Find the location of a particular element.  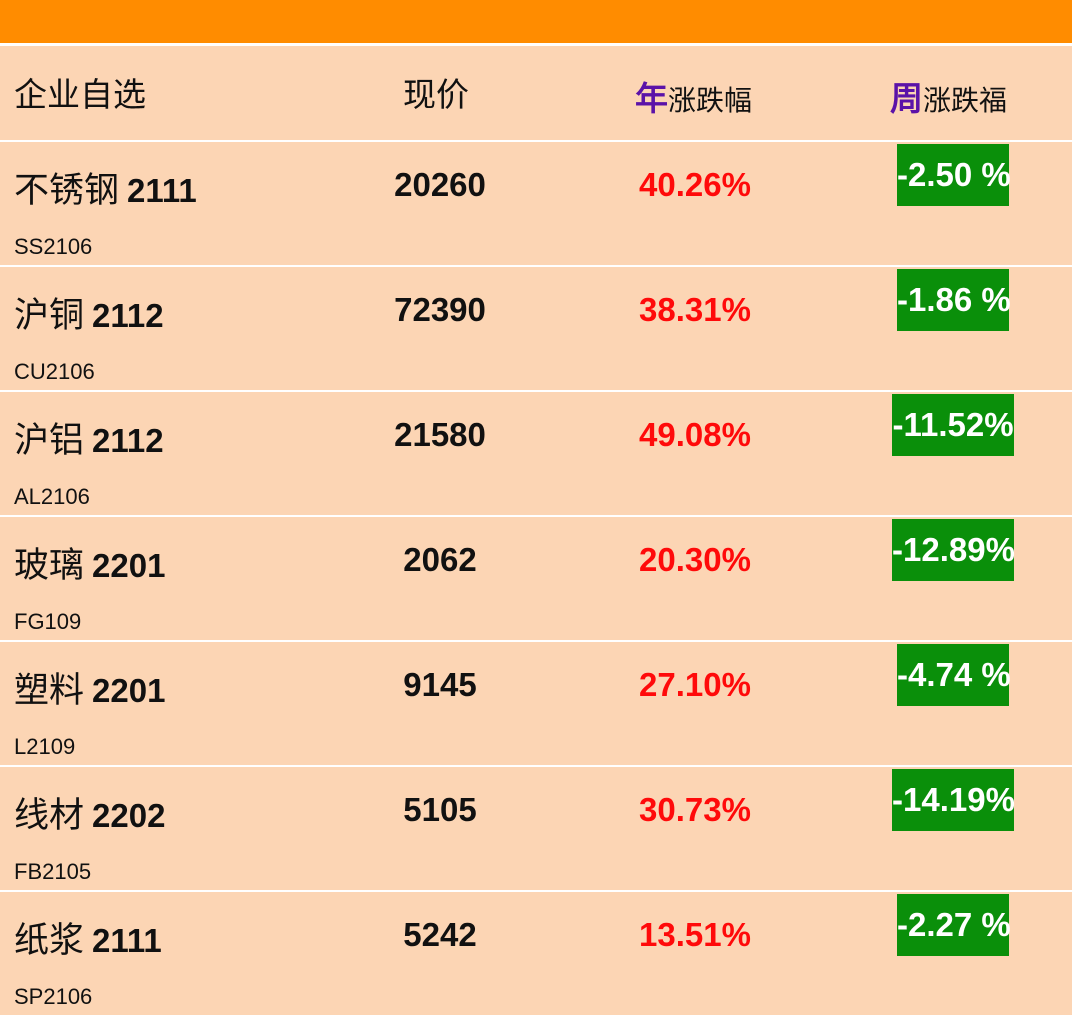

price-cell: 72390 is located at coordinates (440, 328).